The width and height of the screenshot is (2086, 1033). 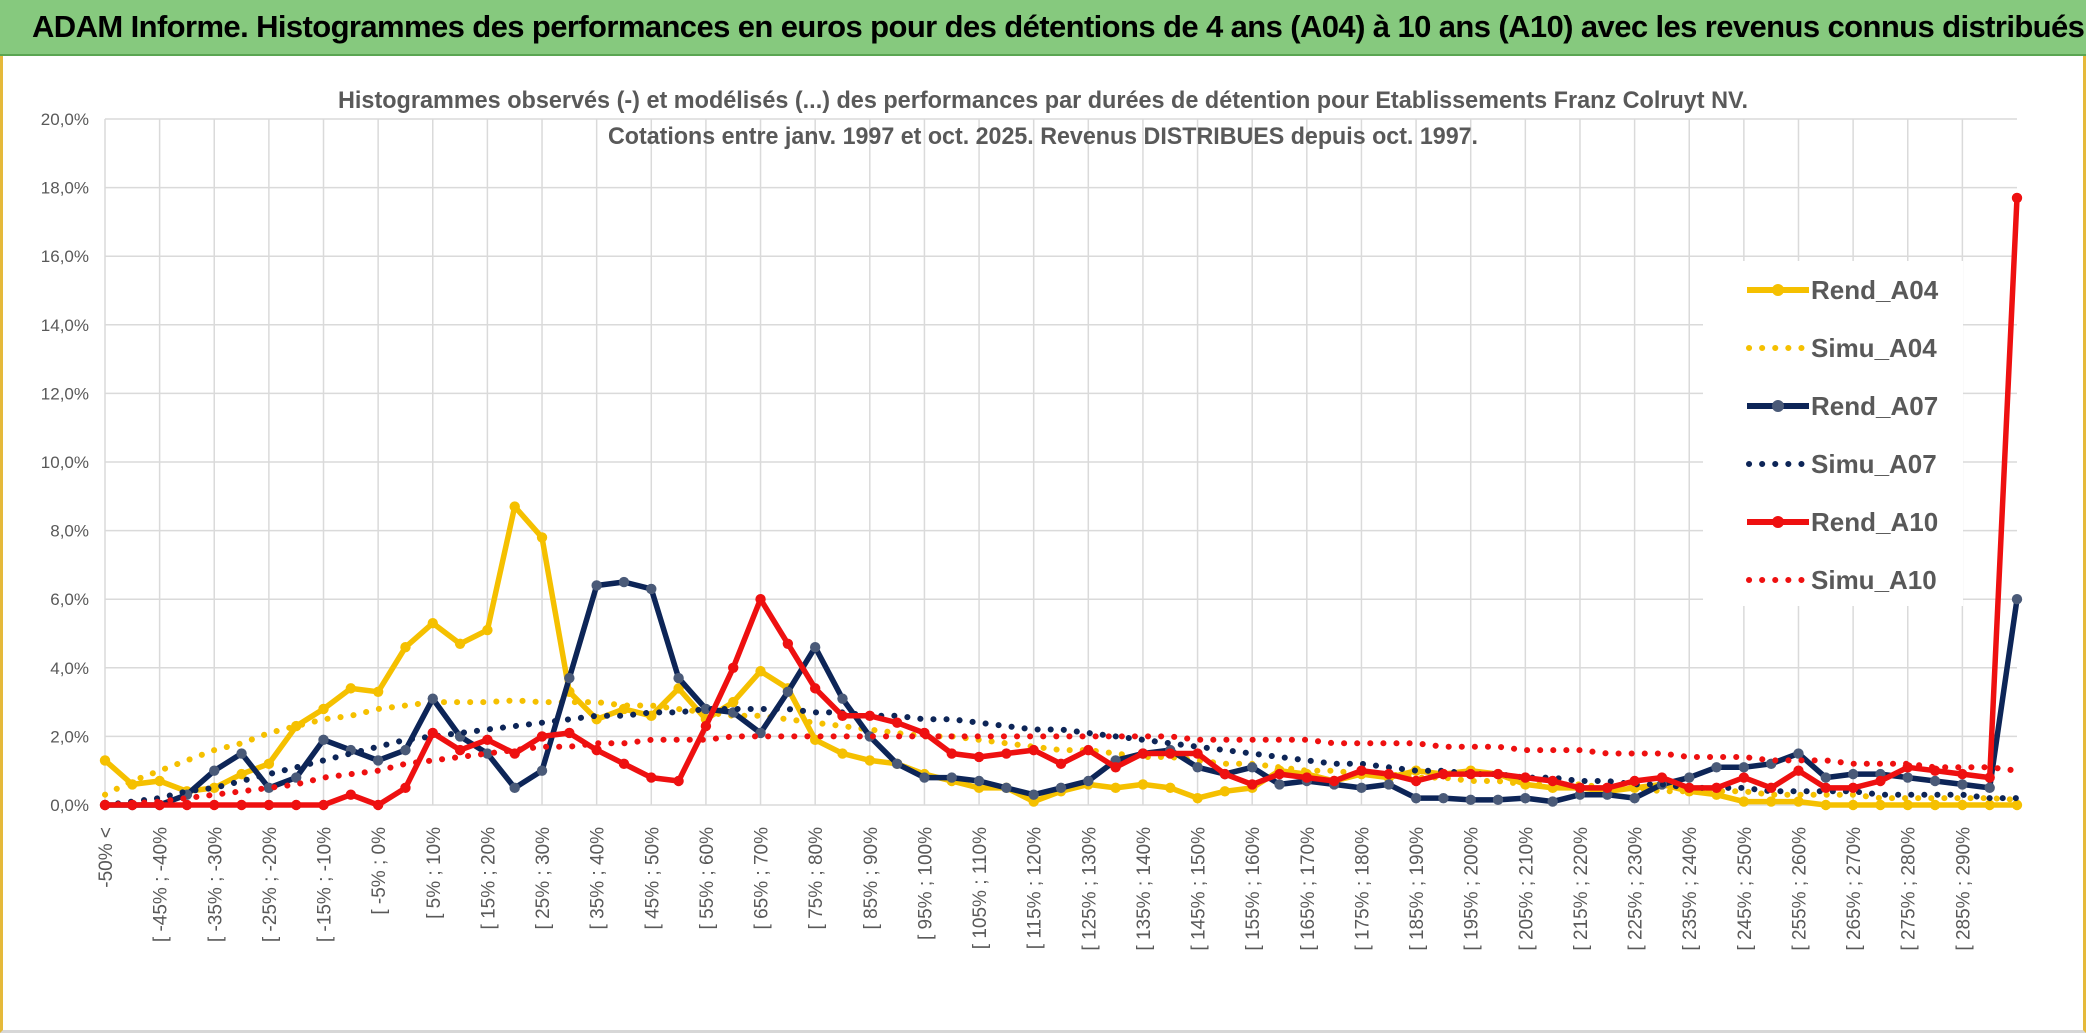 What do you see at coordinates (1636, 889) in the screenshot?
I see `x-tick-label: [ 225% ; 230%` at bounding box center [1636, 889].